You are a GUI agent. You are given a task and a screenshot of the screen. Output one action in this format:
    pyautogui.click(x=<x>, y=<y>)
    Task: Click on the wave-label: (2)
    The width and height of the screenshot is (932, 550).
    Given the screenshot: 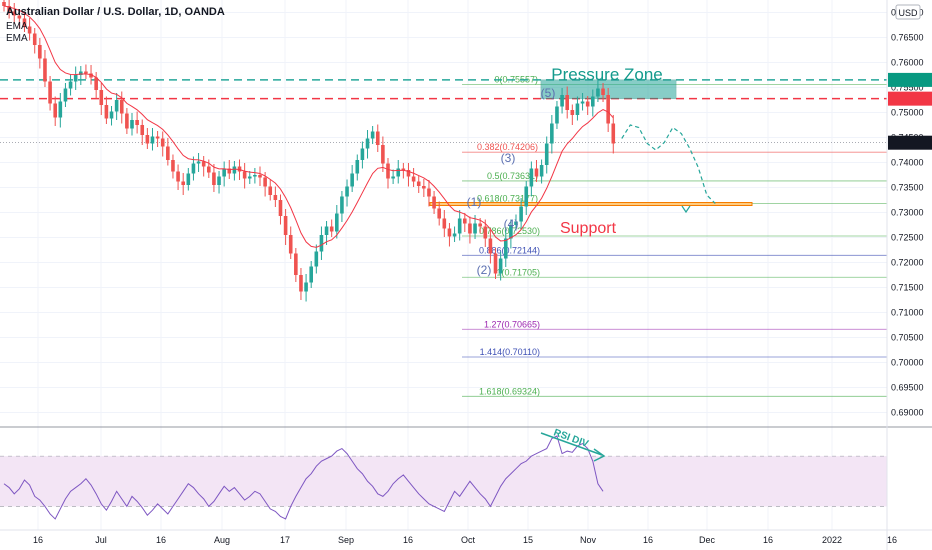 What is the action you would take?
    pyautogui.click(x=484, y=270)
    